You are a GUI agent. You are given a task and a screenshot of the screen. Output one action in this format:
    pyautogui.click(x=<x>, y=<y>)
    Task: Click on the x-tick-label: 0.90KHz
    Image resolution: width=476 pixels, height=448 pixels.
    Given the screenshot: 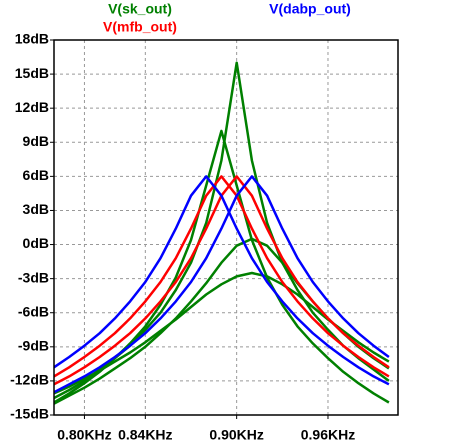 What is the action you would take?
    pyautogui.click(x=236, y=435)
    